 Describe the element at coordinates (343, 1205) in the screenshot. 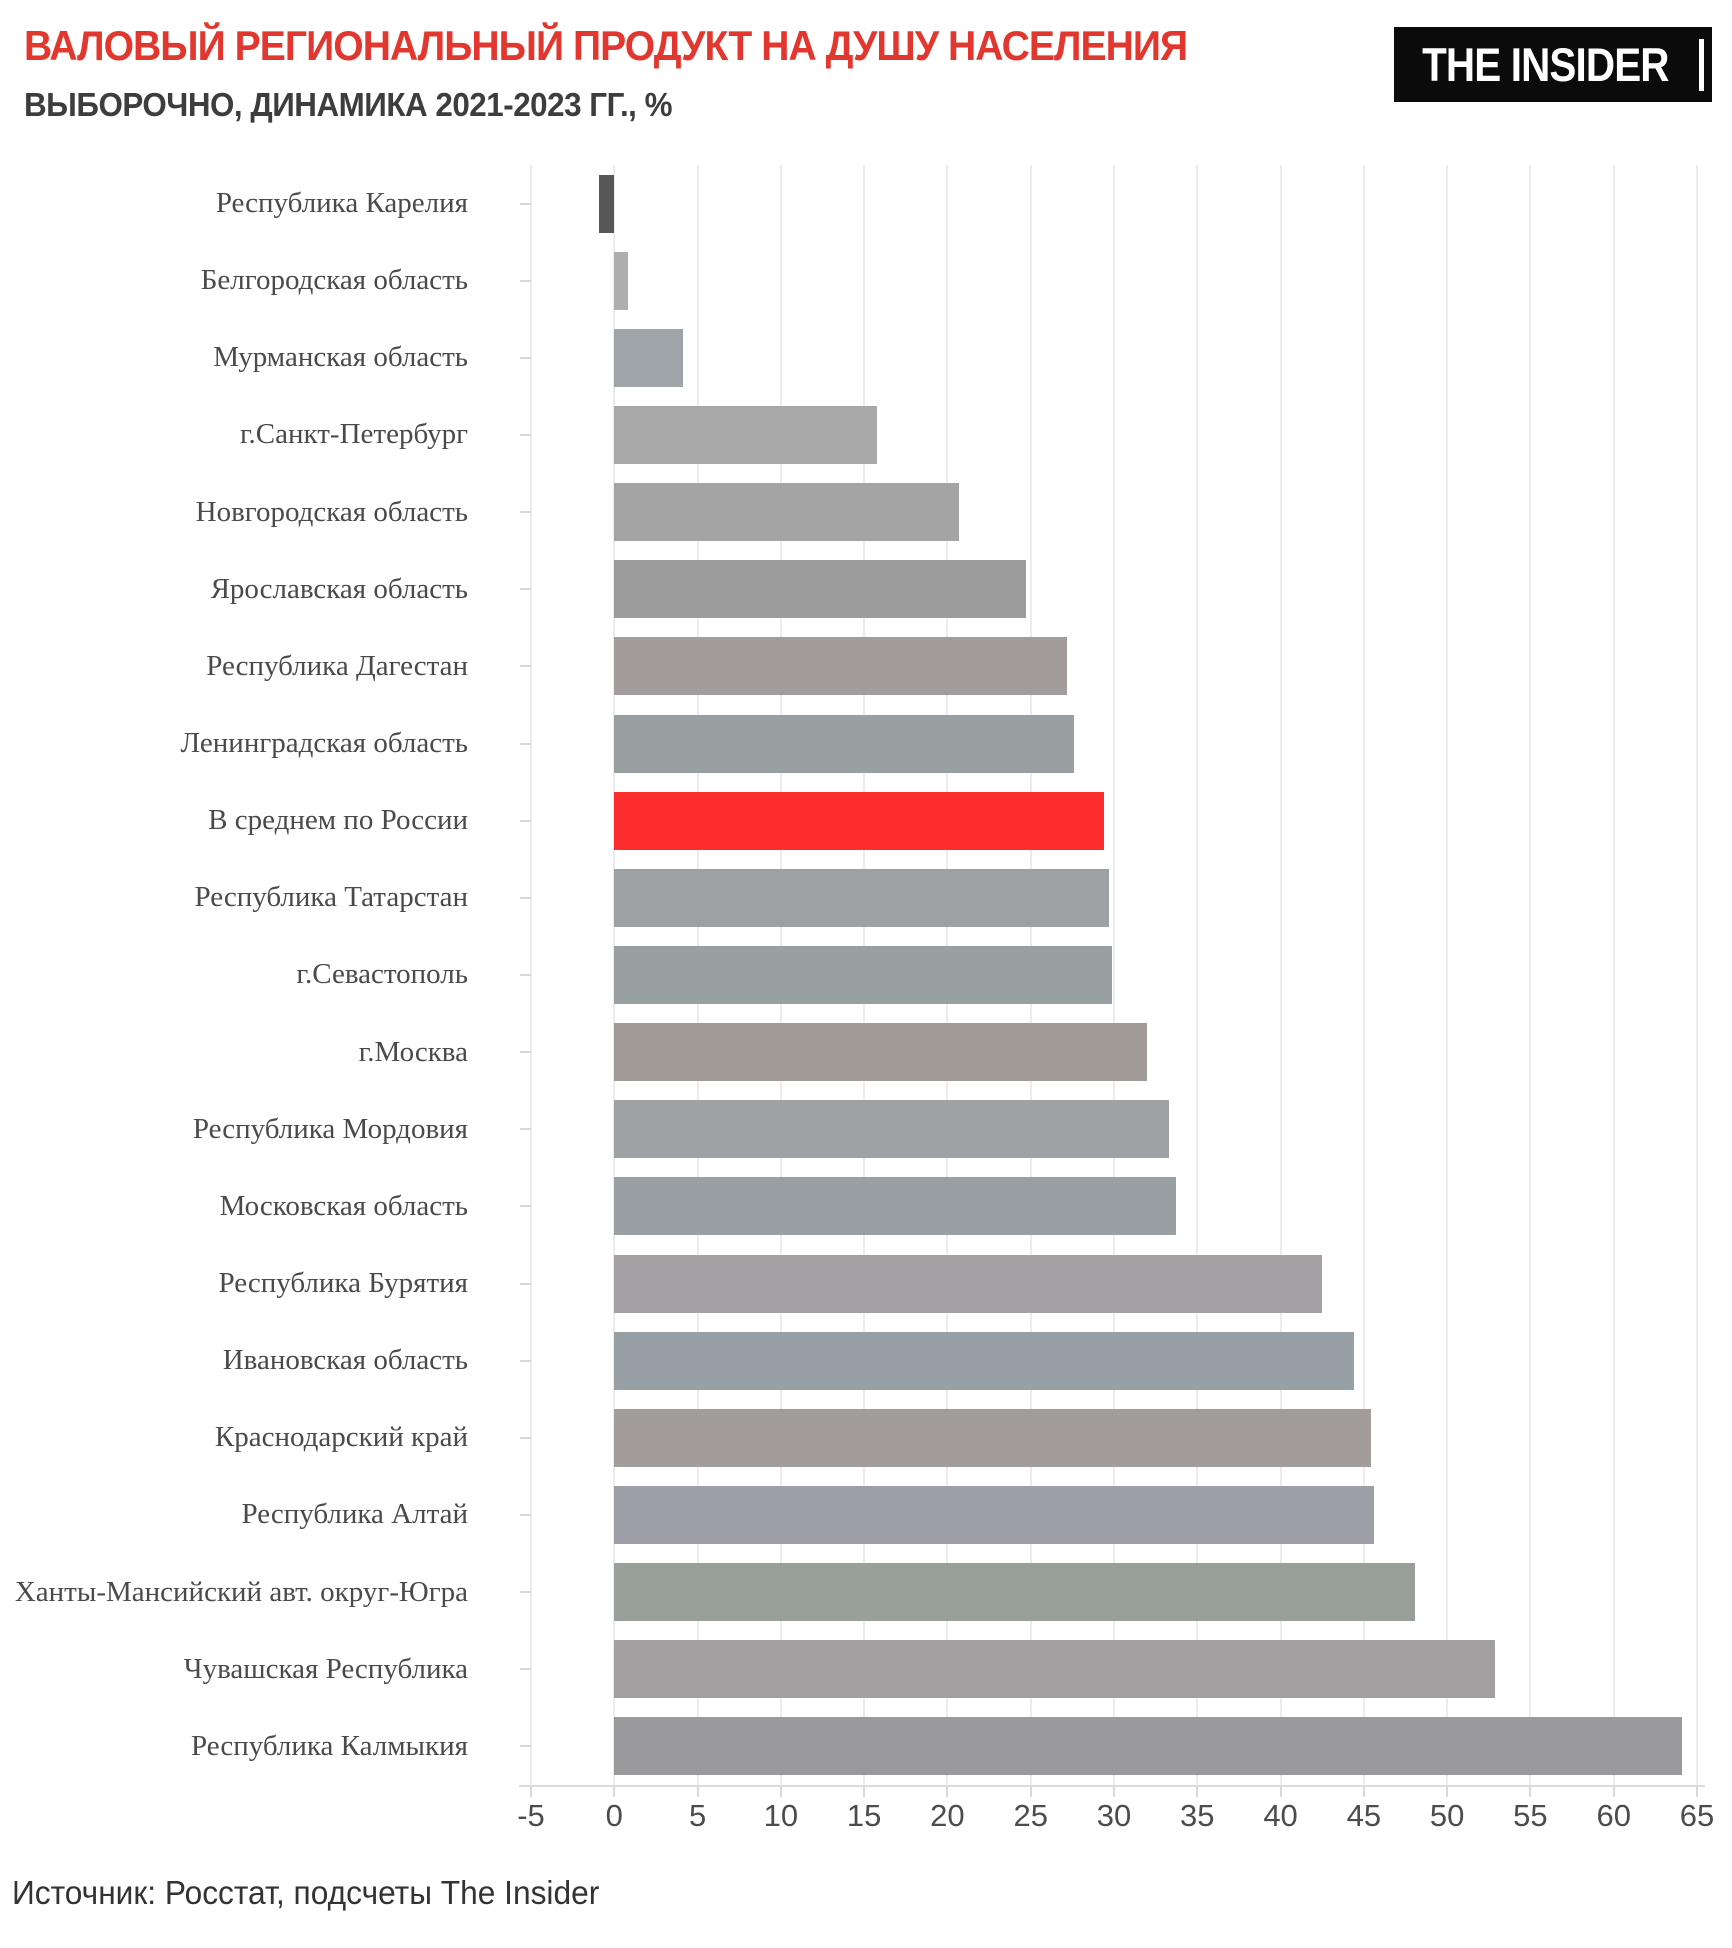

I see `category-label: Московская область` at that location.